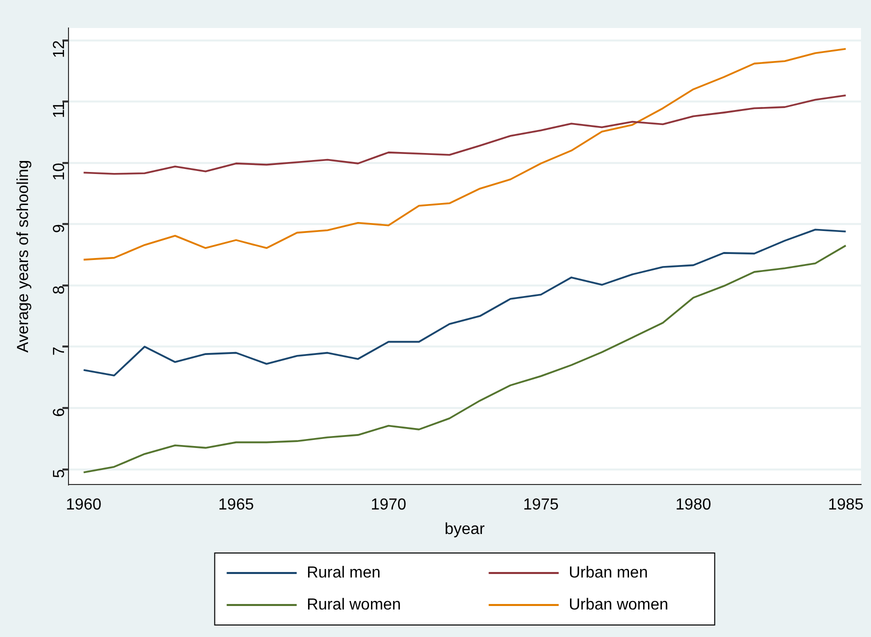  I want to click on x-tick-label: 1970, so click(388, 505).